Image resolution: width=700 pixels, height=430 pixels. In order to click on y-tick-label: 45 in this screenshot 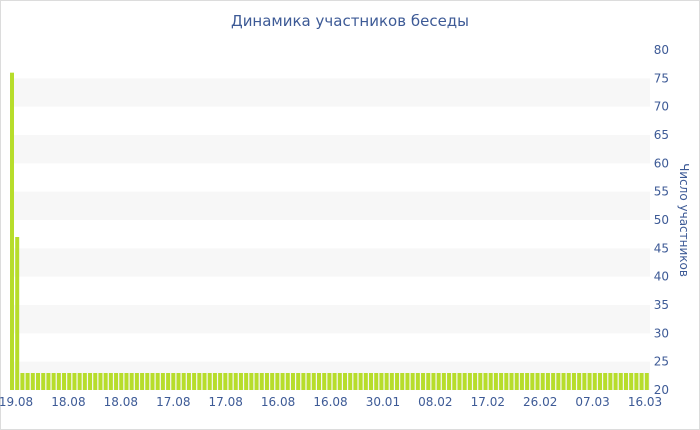, I will do `click(661, 248)`.